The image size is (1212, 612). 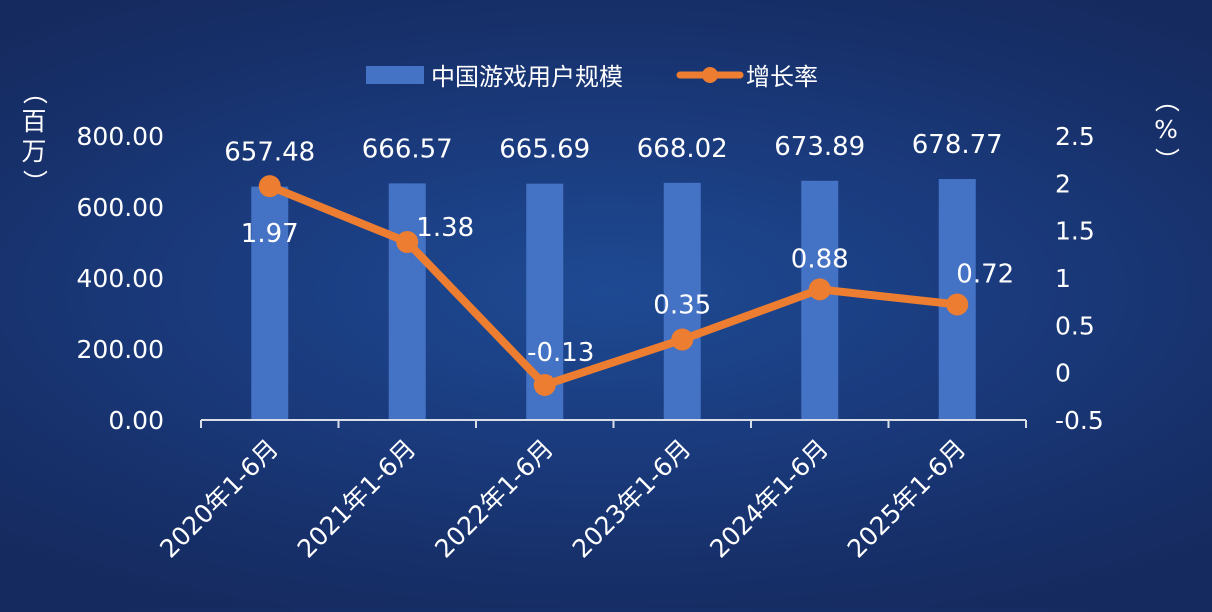 What do you see at coordinates (632, 499) in the screenshot?
I see `x-tick-label: 2023年1-6月` at bounding box center [632, 499].